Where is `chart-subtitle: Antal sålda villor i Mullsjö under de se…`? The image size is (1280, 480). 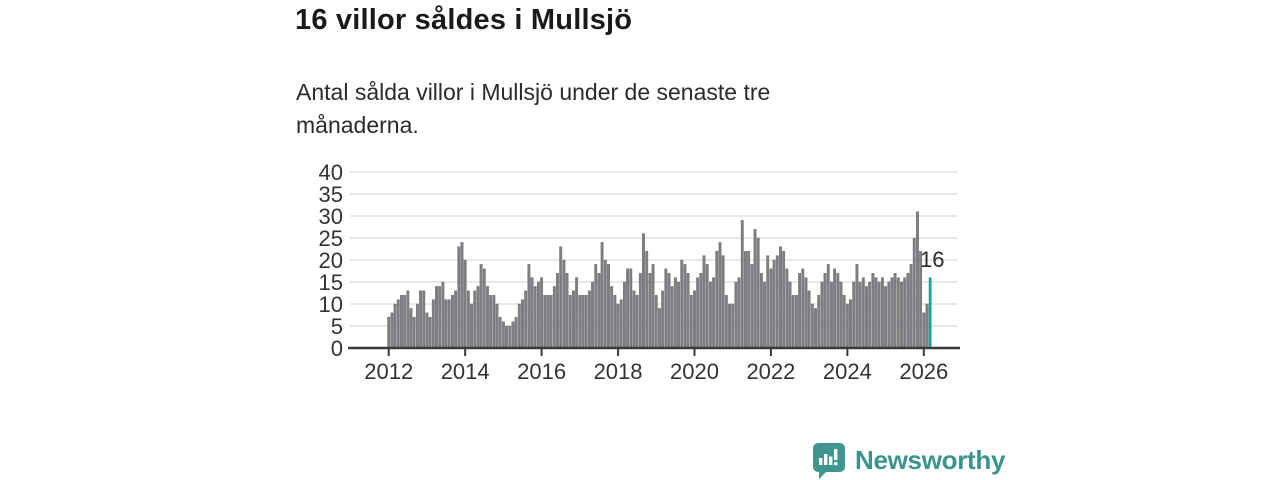 chart-subtitle: Antal sålda villor i Mullsjö under de se… is located at coordinates (533, 108).